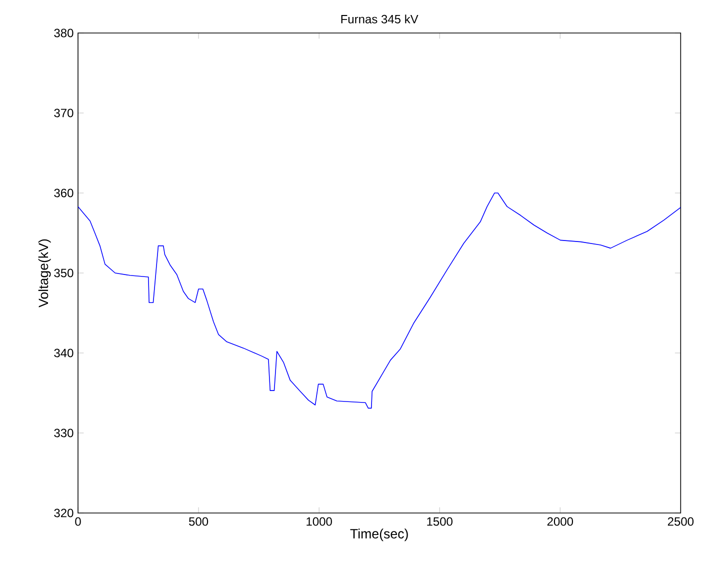 The image size is (704, 570). I want to click on y-tick-label: 370, so click(64, 113).